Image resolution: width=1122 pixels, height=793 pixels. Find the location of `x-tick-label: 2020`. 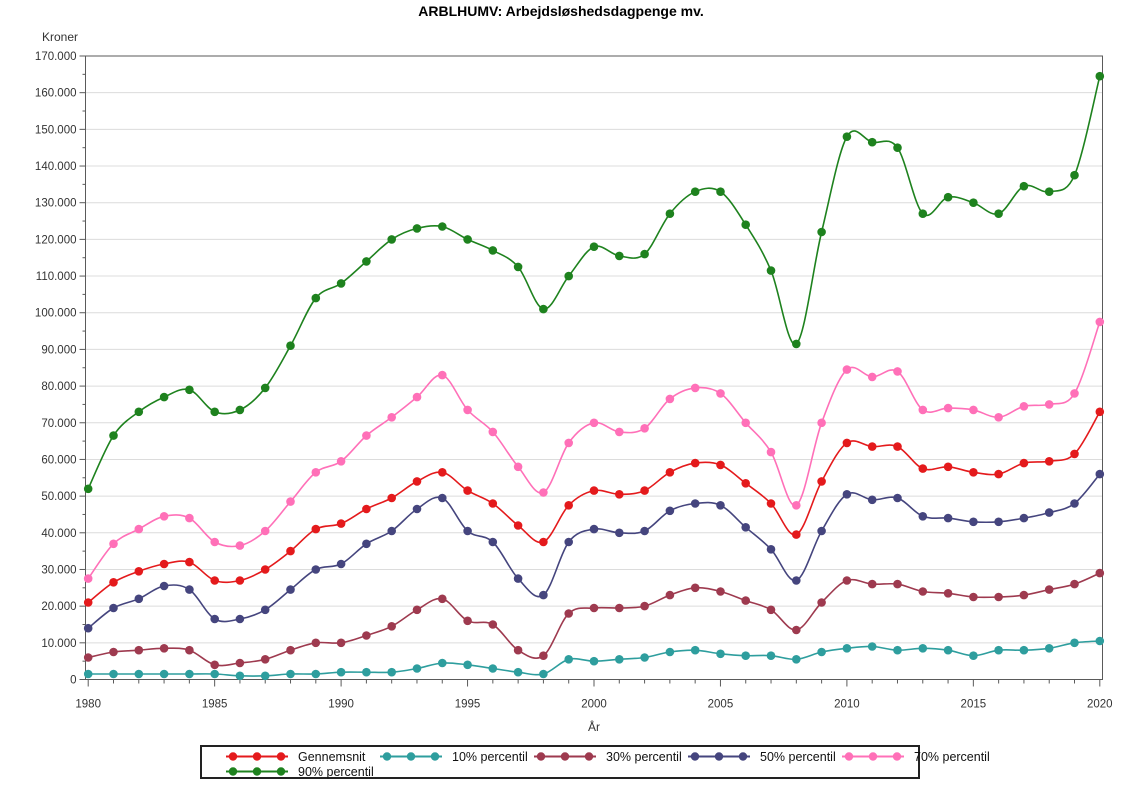

x-tick-label: 2020 is located at coordinates (1100, 705).